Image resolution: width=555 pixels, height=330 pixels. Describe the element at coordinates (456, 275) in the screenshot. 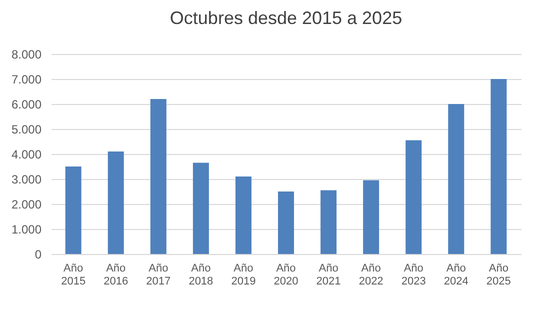

I see `x-tick-label: Año 2024` at that location.